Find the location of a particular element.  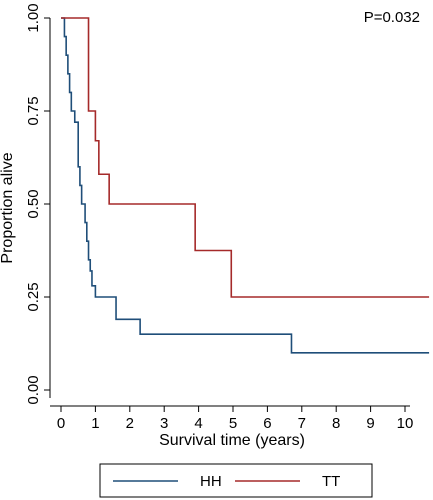

y-tick-label: 0.75 is located at coordinates (33, 110).